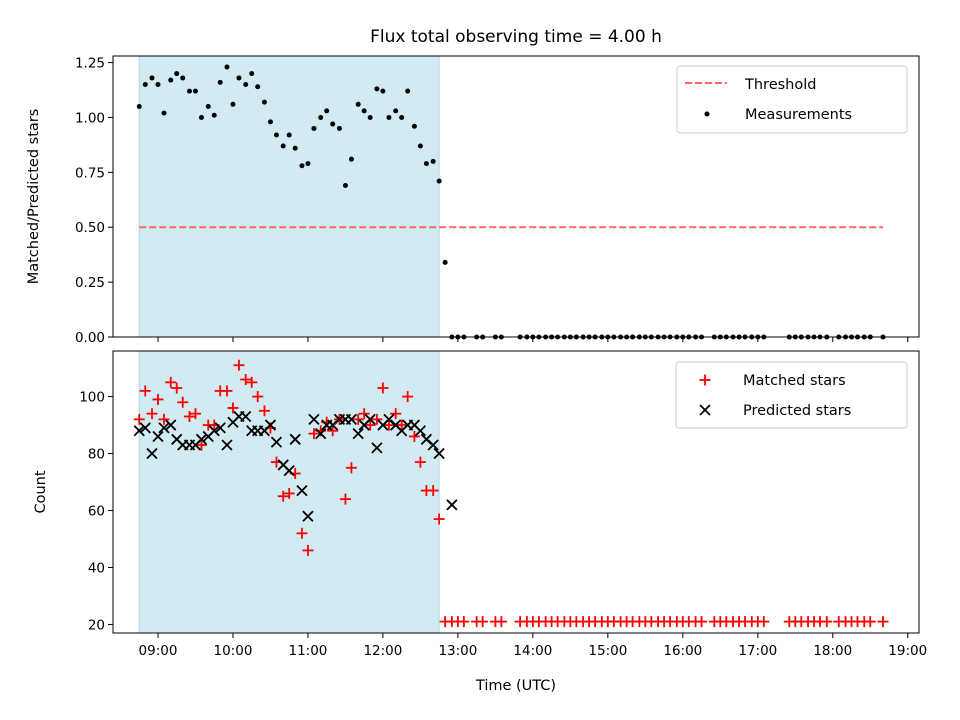 Image resolution: width=960 pixels, height=720 pixels. What do you see at coordinates (707, 114) in the screenshot?
I see `legend-measurements-swatch` at bounding box center [707, 114].